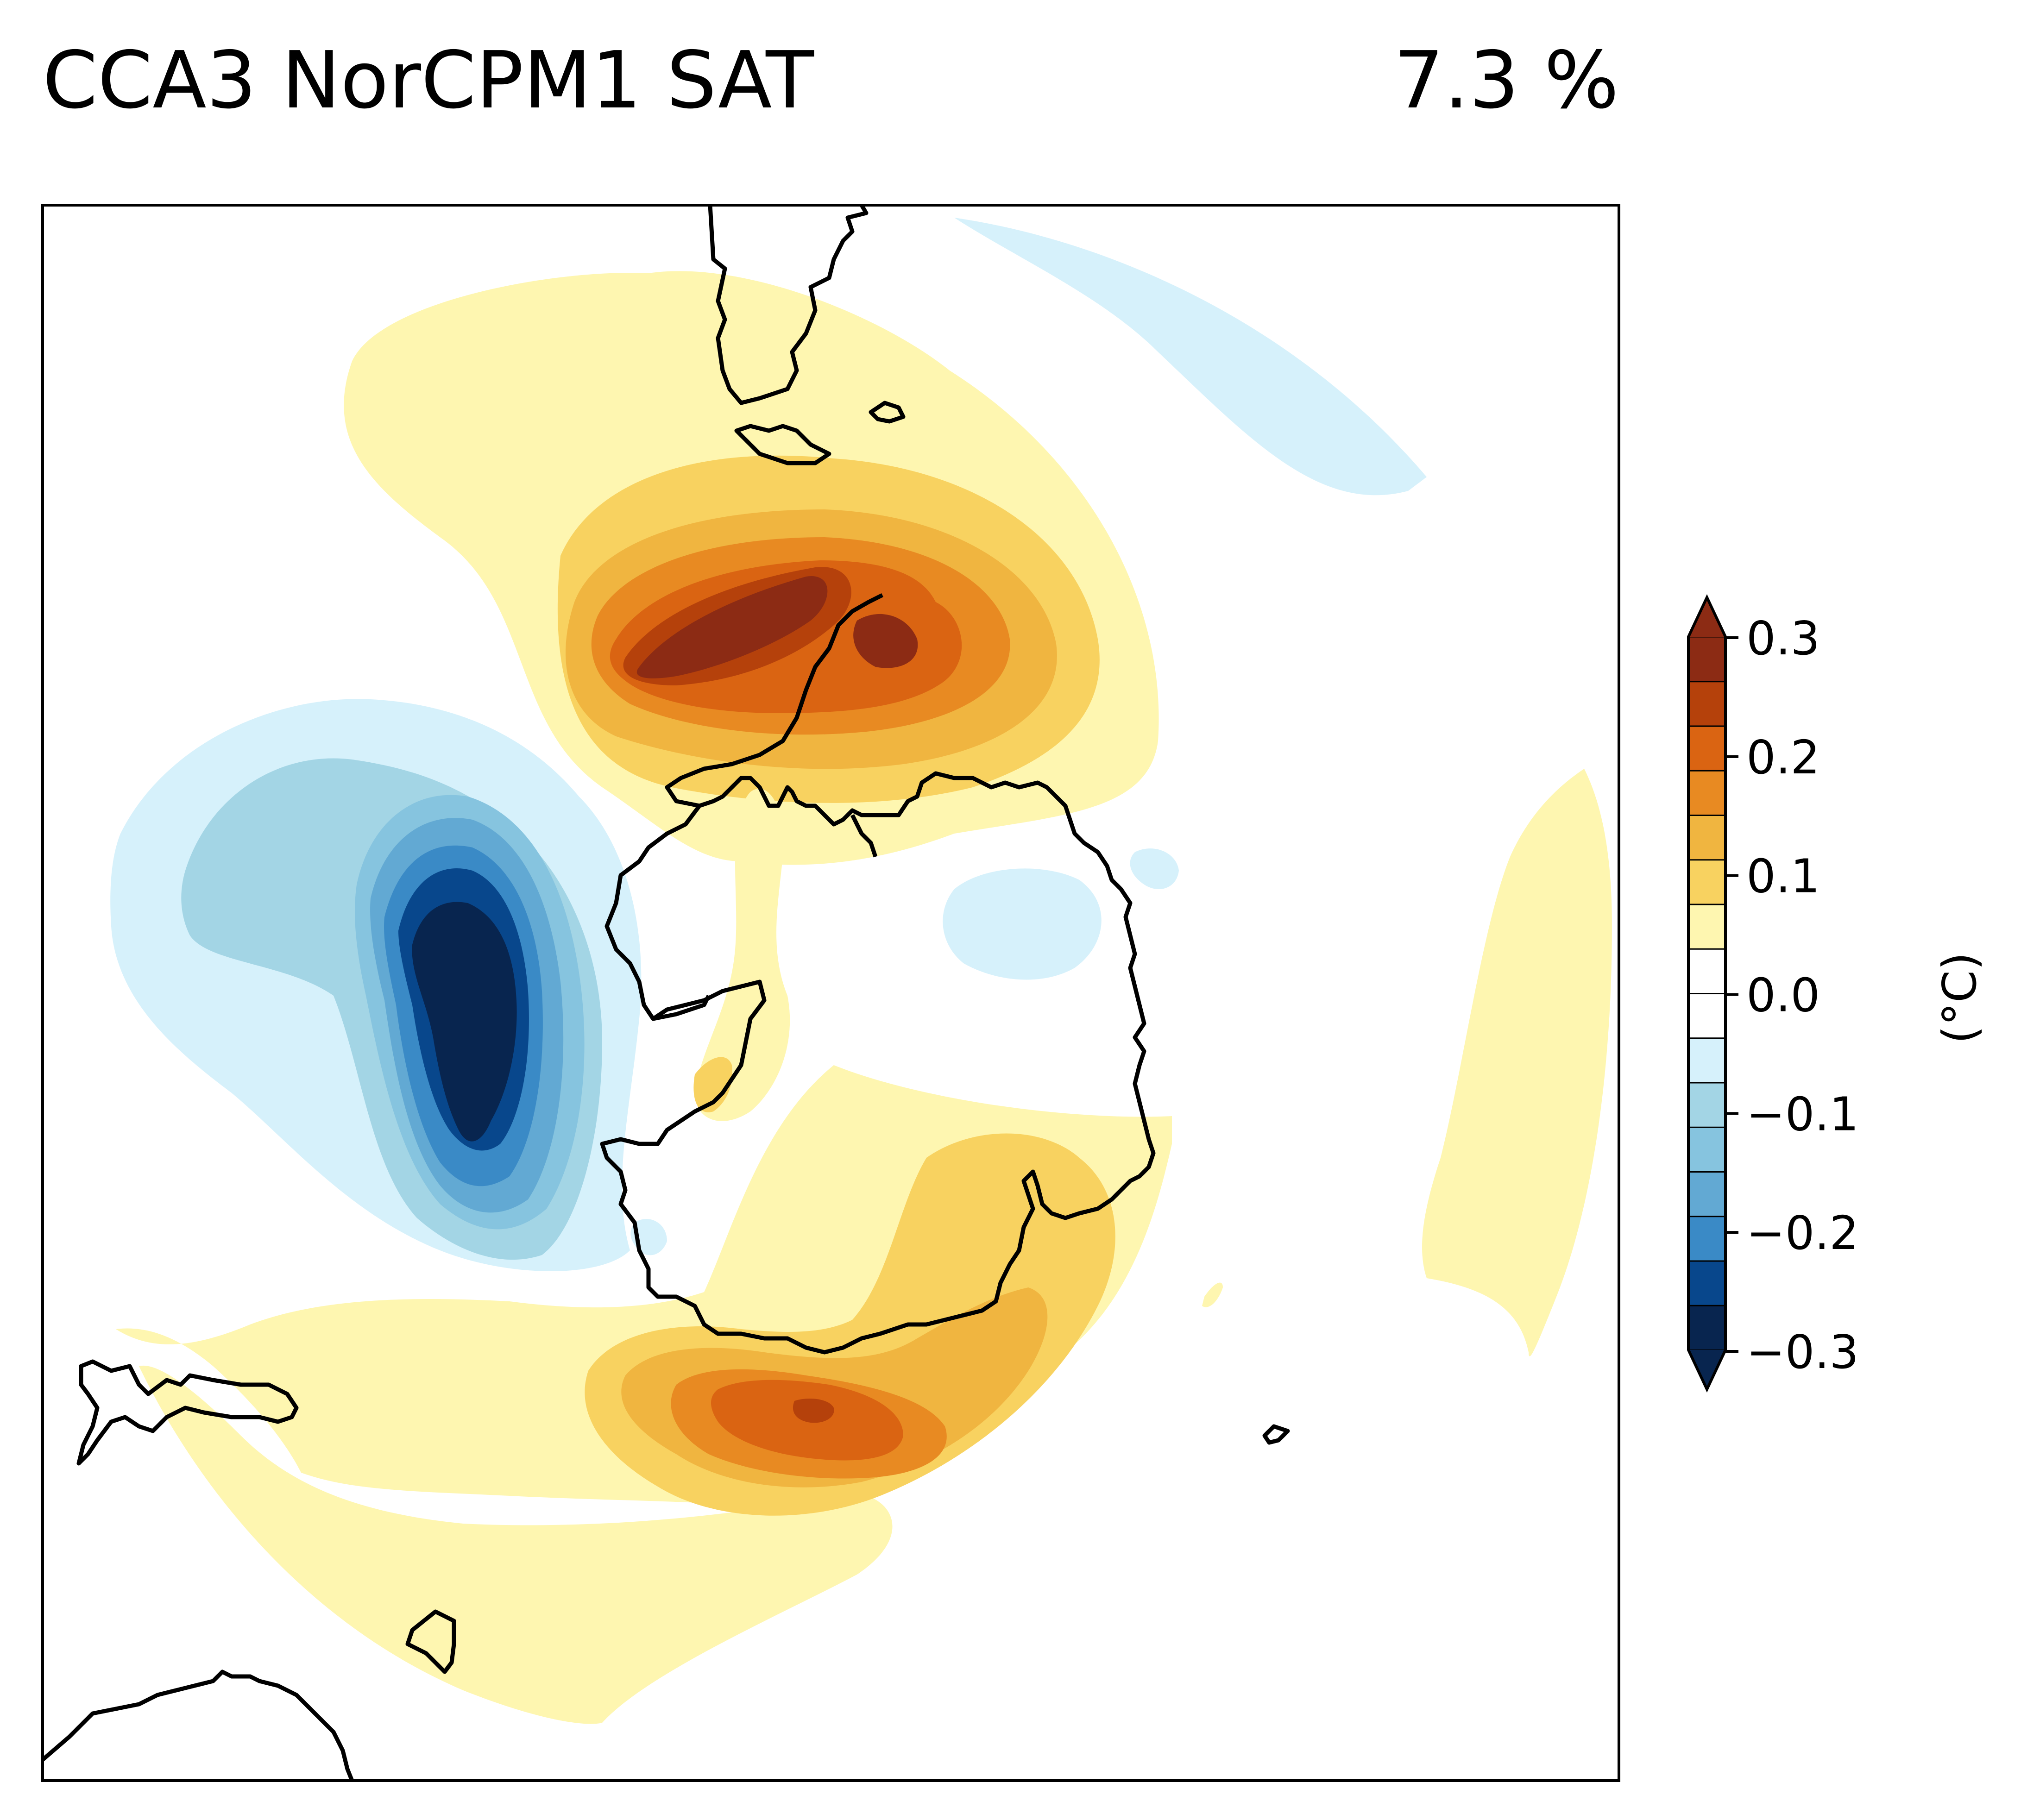  Describe the element at coordinates (682, 1007) in the screenshot. I see `coastline-ross-ice` at that location.